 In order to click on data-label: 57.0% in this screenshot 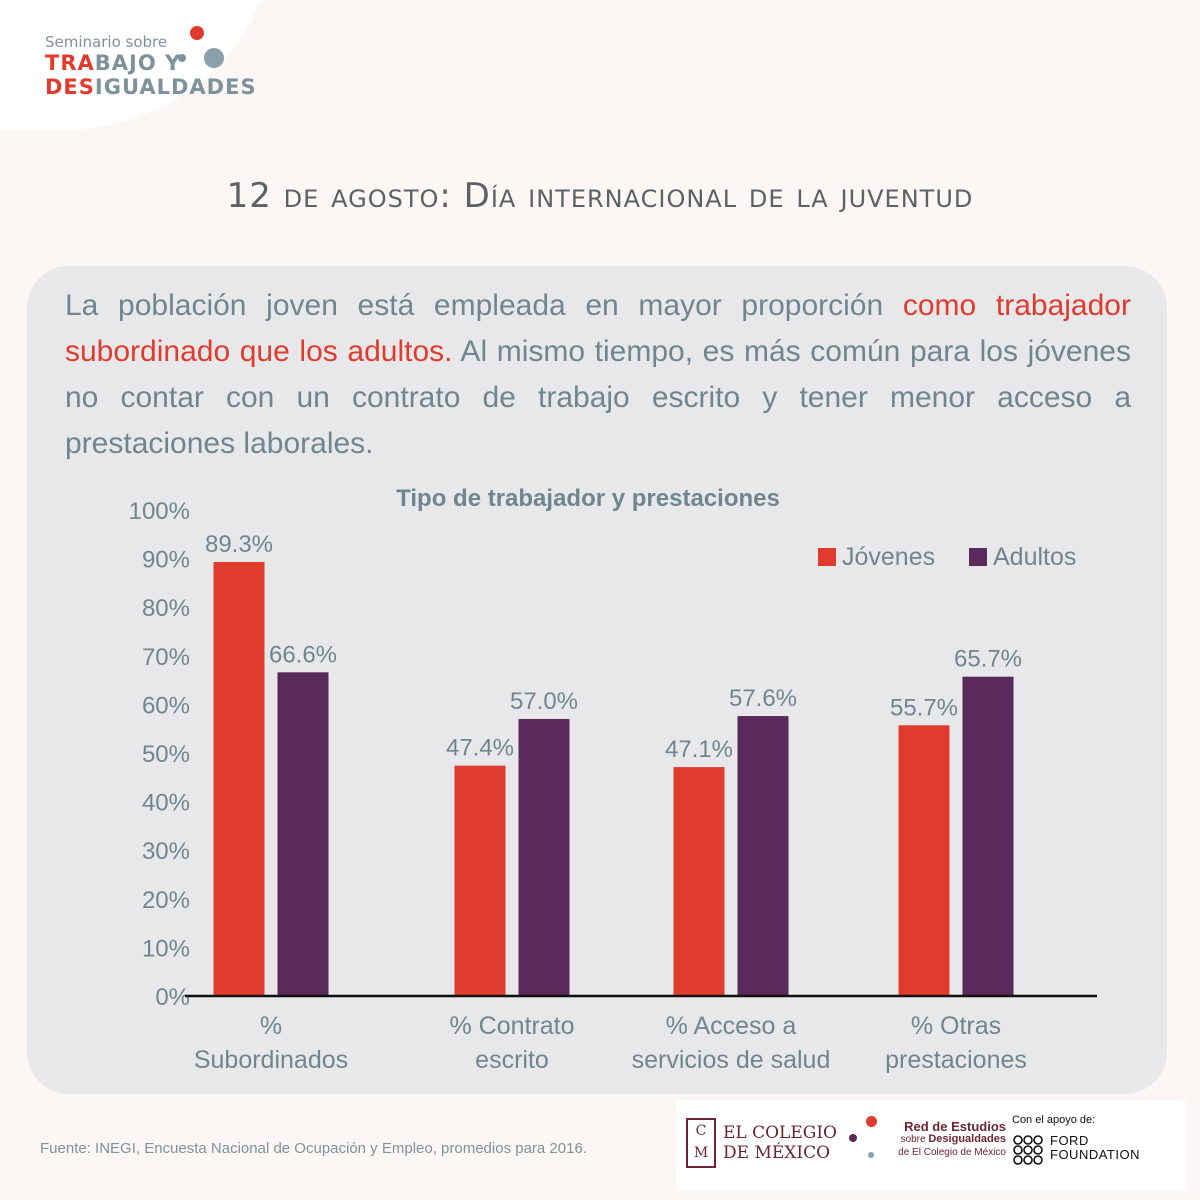, I will do `click(544, 701)`.